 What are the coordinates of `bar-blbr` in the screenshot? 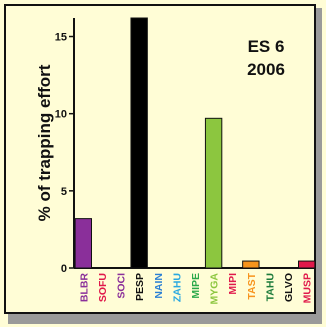 It's located at (83, 243).